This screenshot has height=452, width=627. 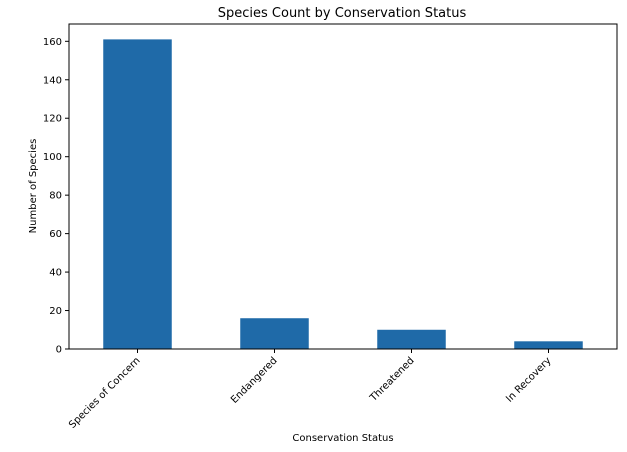 I want to click on x-tick-label-2: Threatened, so click(x=391, y=379).